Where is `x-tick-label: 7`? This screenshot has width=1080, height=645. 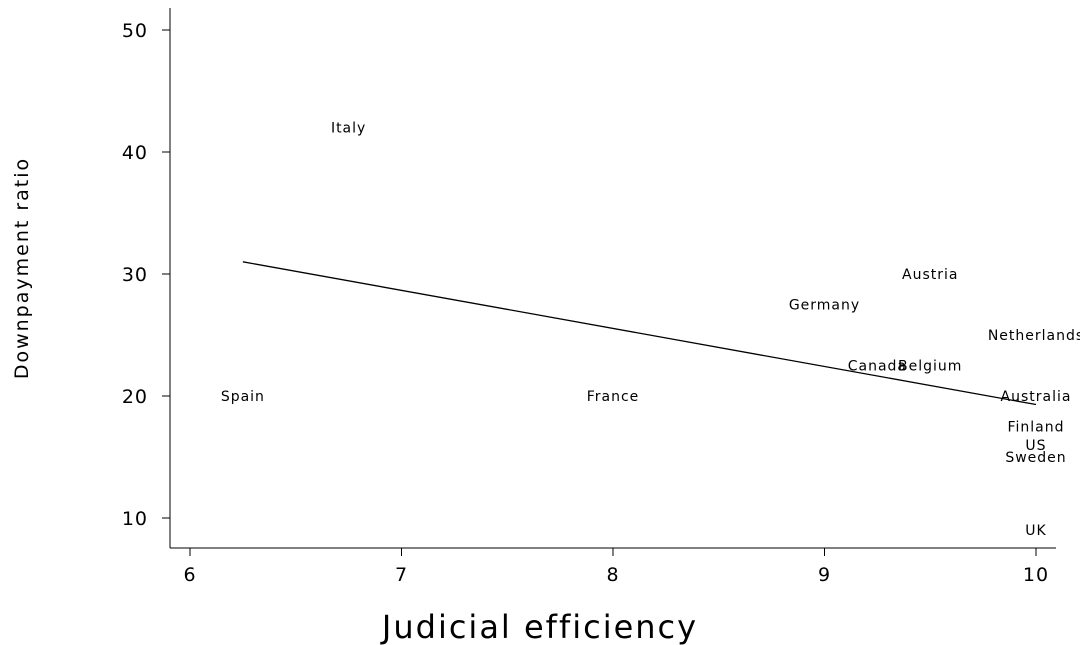 x-tick-label: 7 is located at coordinates (401, 575).